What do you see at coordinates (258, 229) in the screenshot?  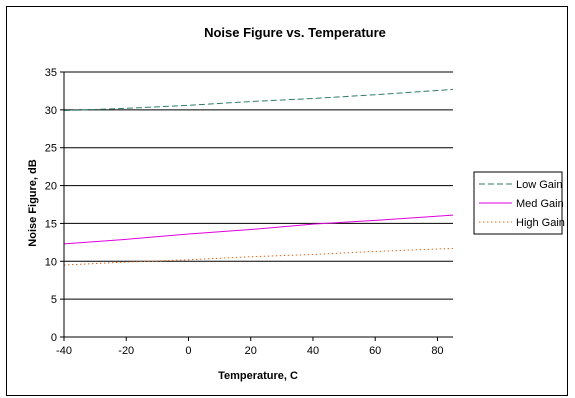 I see `series-line-med-gain` at bounding box center [258, 229].